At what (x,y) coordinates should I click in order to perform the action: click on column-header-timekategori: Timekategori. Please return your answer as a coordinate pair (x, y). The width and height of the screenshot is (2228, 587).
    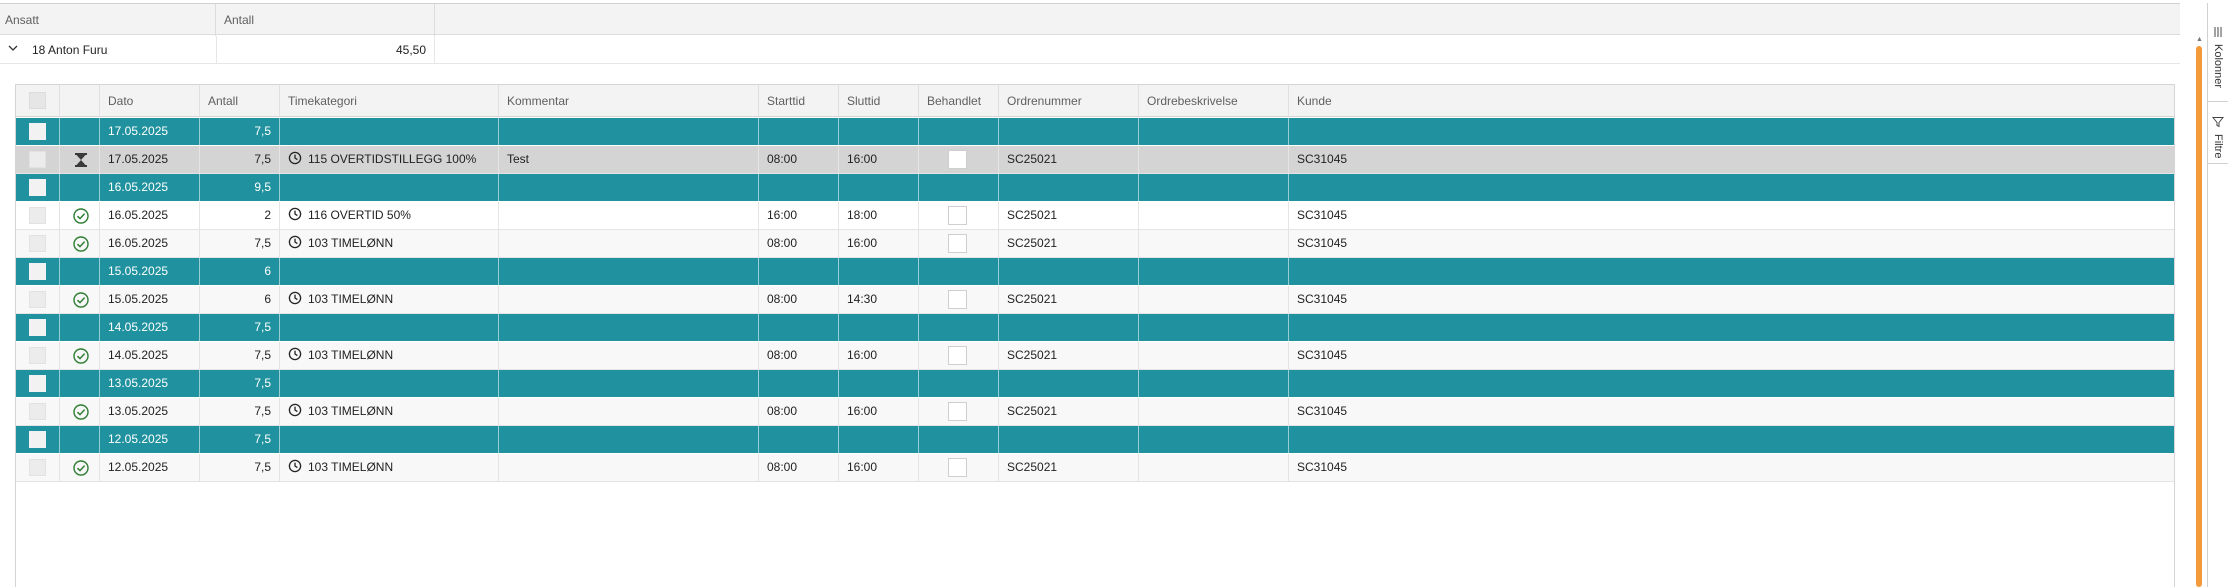
    Looking at the image, I should click on (389, 101).